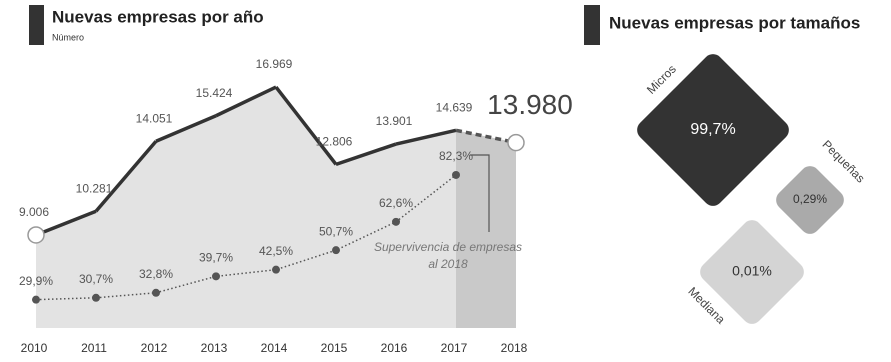  I want to click on annotation: Supervivencia de empresas al 2018, so click(448, 255).